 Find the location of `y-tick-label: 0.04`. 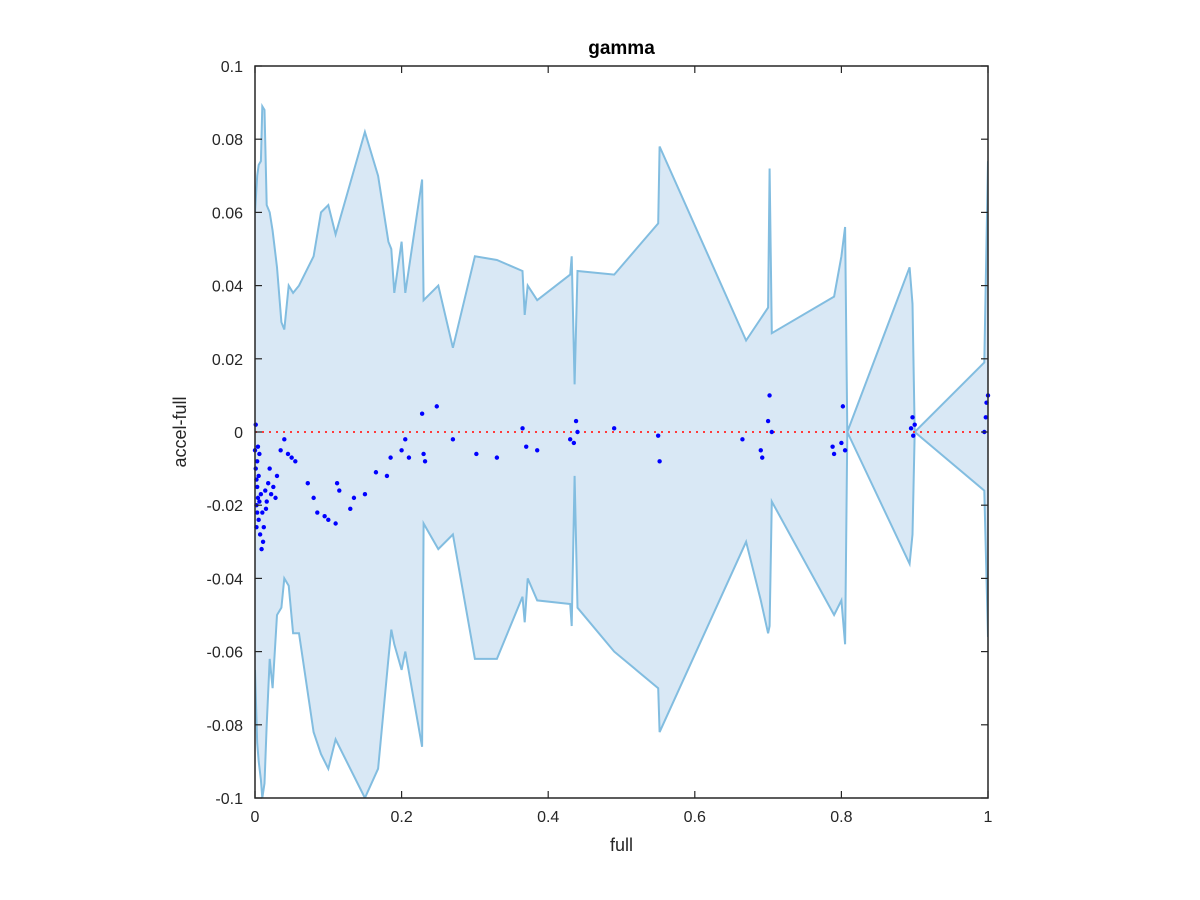

y-tick-label: 0.04 is located at coordinates (227, 287).